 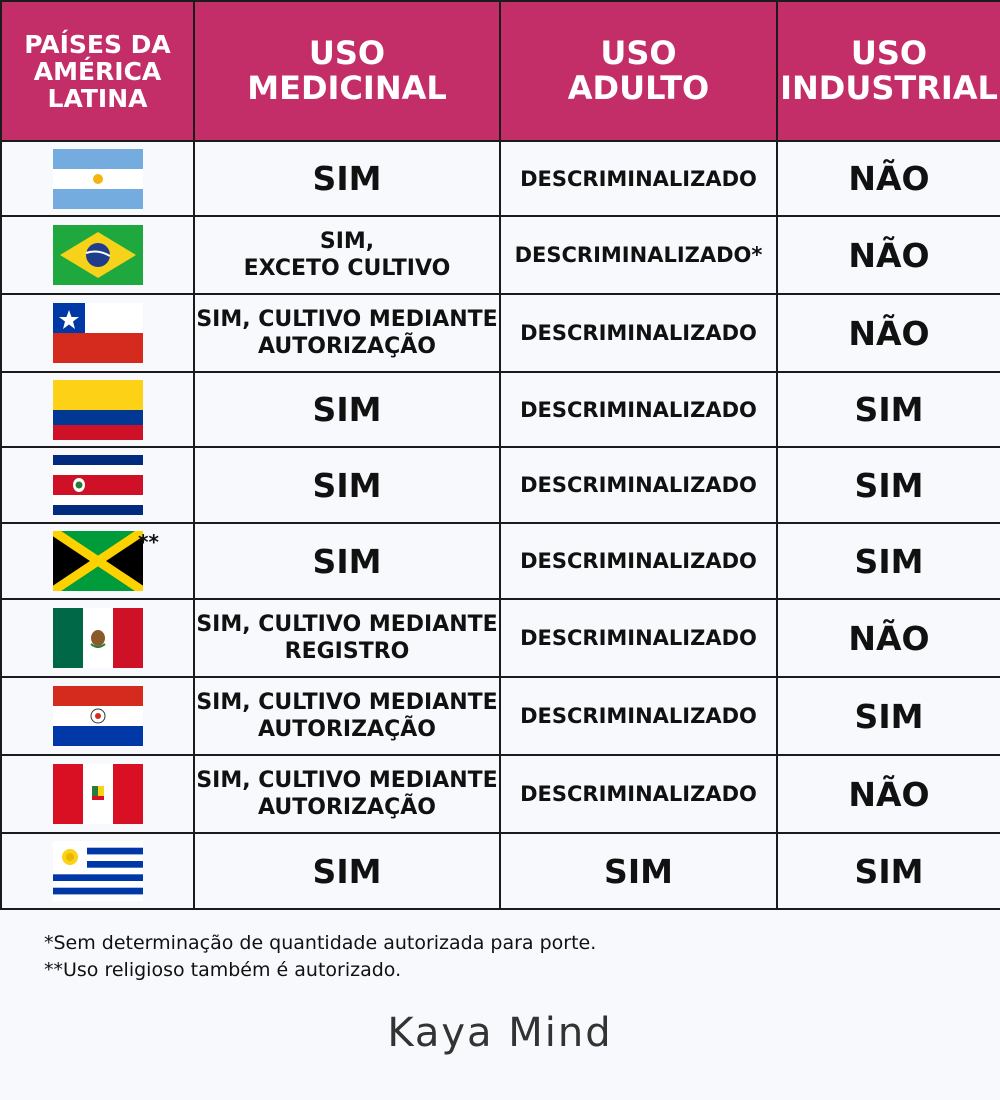 I want to click on header-country: PAÍSES DA AMÉRICA LATINA, so click(x=97, y=71).